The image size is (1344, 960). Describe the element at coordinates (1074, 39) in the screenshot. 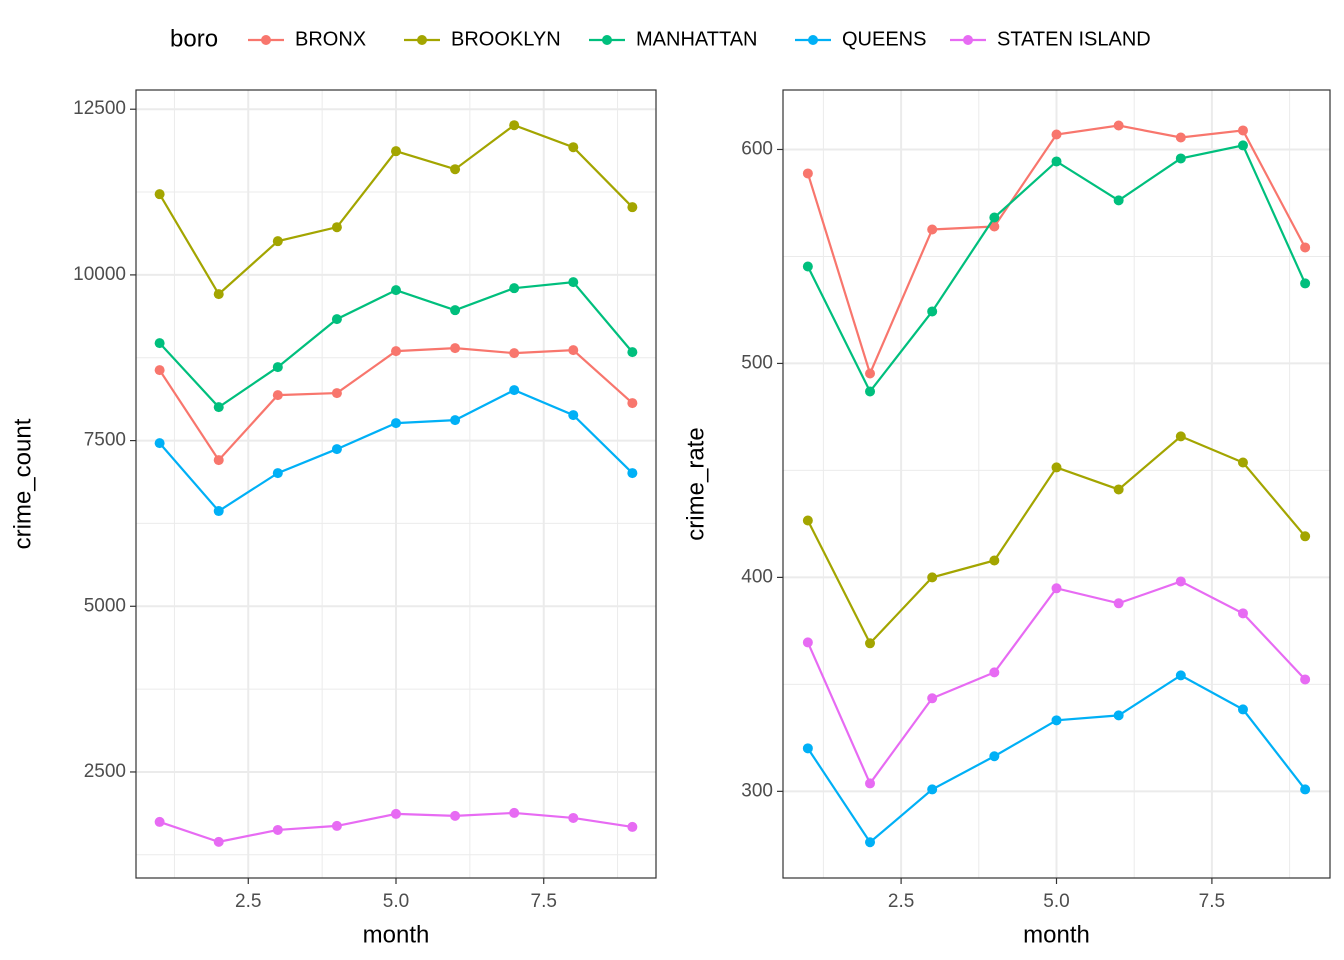

I see `legend-label: STATEN ISLAND` at that location.